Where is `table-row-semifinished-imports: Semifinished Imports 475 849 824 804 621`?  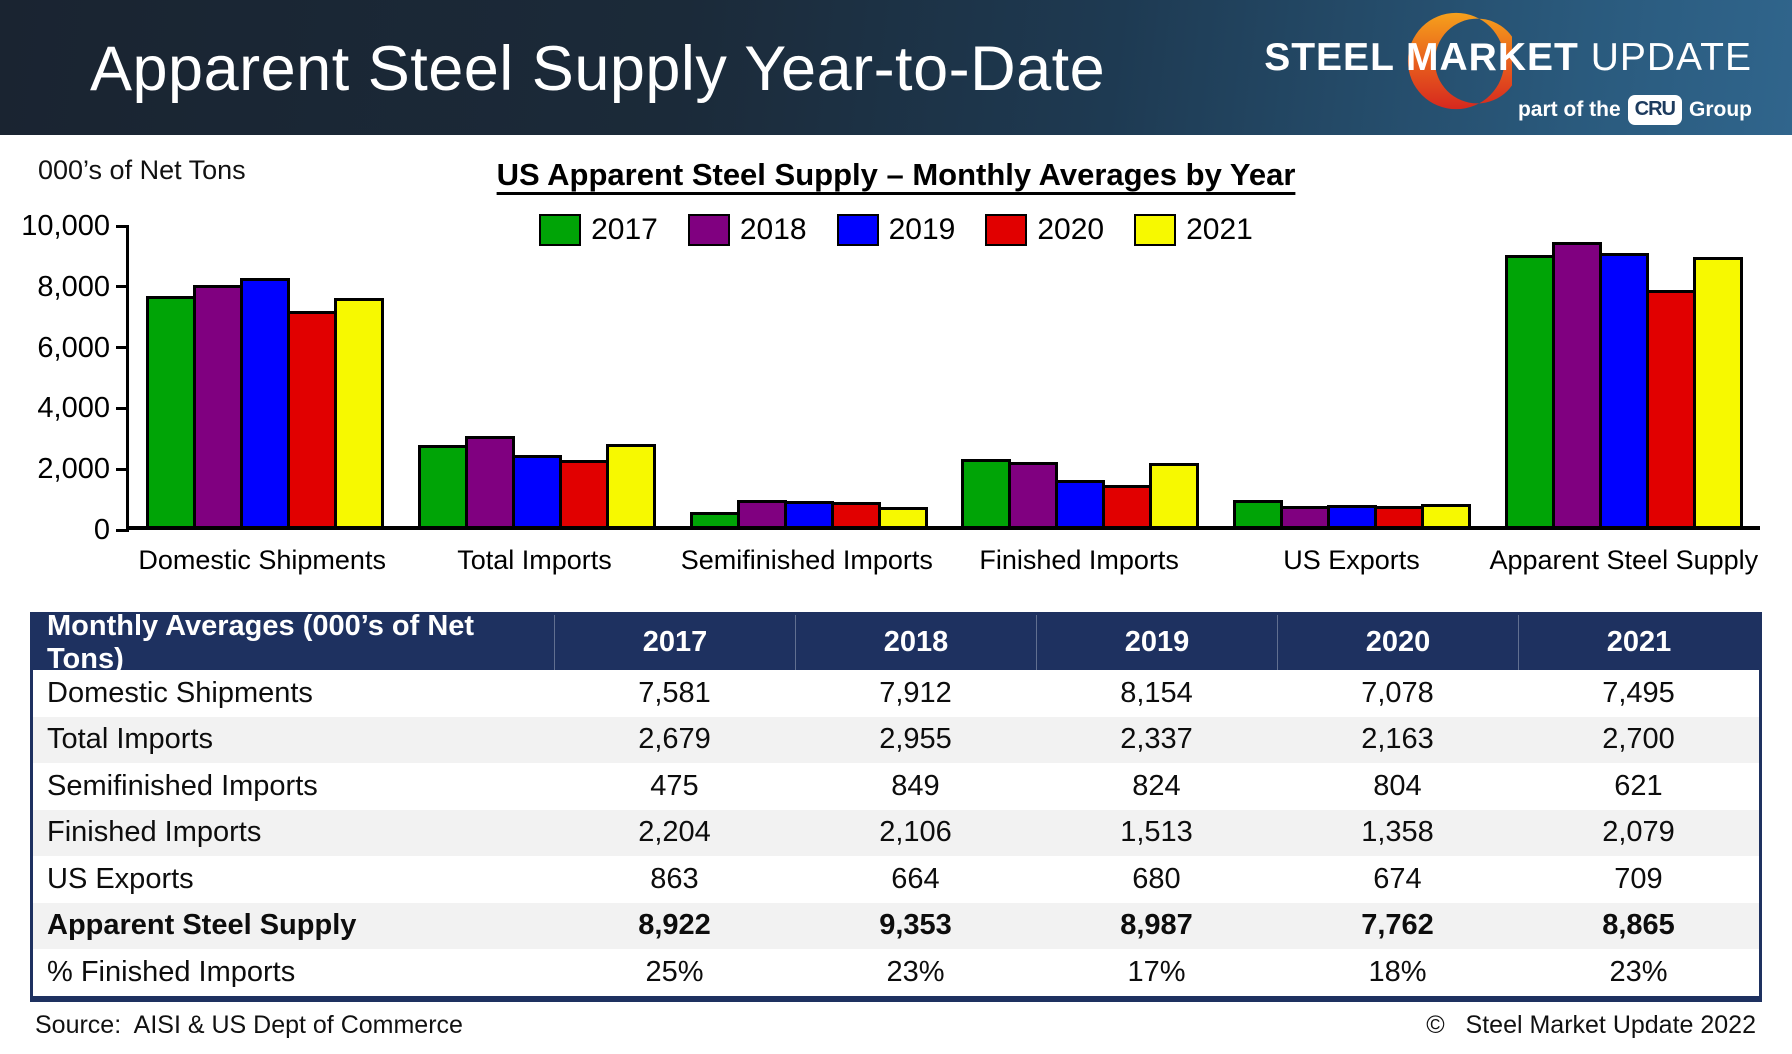
table-row-semifinished-imports: Semifinished Imports 475 849 824 804 621 is located at coordinates (896, 786).